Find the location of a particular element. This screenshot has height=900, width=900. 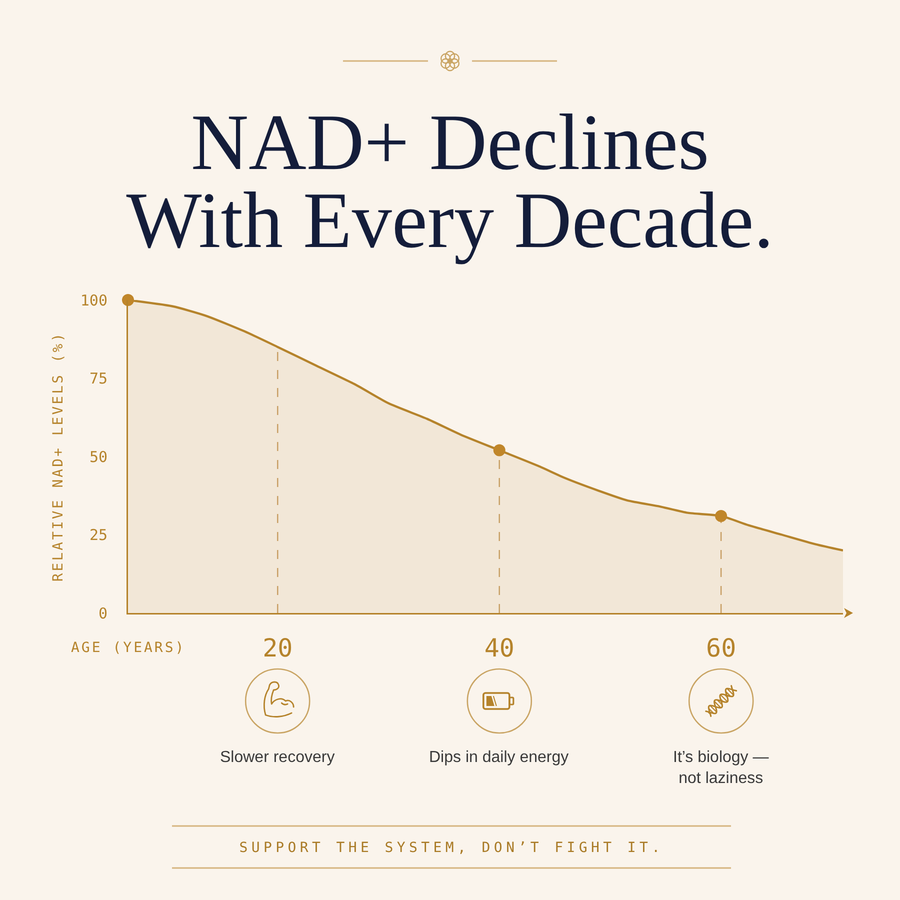

y-tick-label: 25 is located at coordinates (98, 535).